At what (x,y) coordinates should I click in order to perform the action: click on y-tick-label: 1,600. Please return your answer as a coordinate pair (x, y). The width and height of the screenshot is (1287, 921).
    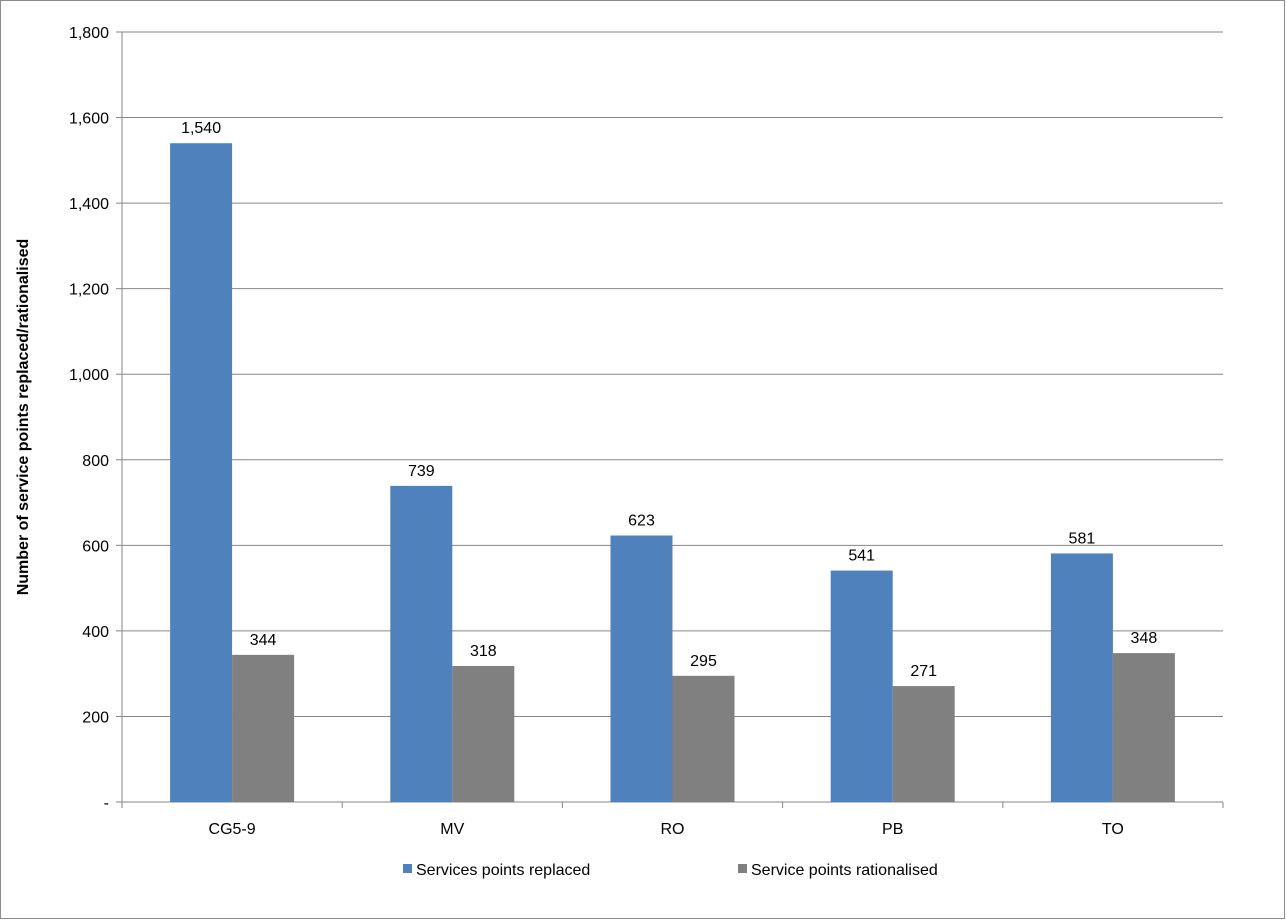
    Looking at the image, I should click on (89, 119).